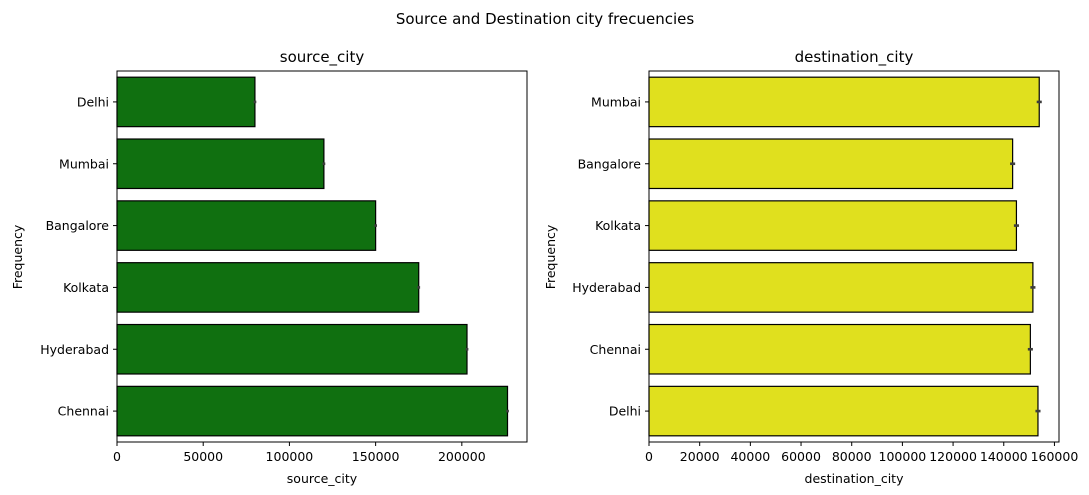 Image resolution: width=1089 pixels, height=495 pixels. Describe the element at coordinates (78, 225) in the screenshot. I see `source-city-y-tick-label-bangalore: Bangalore` at that location.